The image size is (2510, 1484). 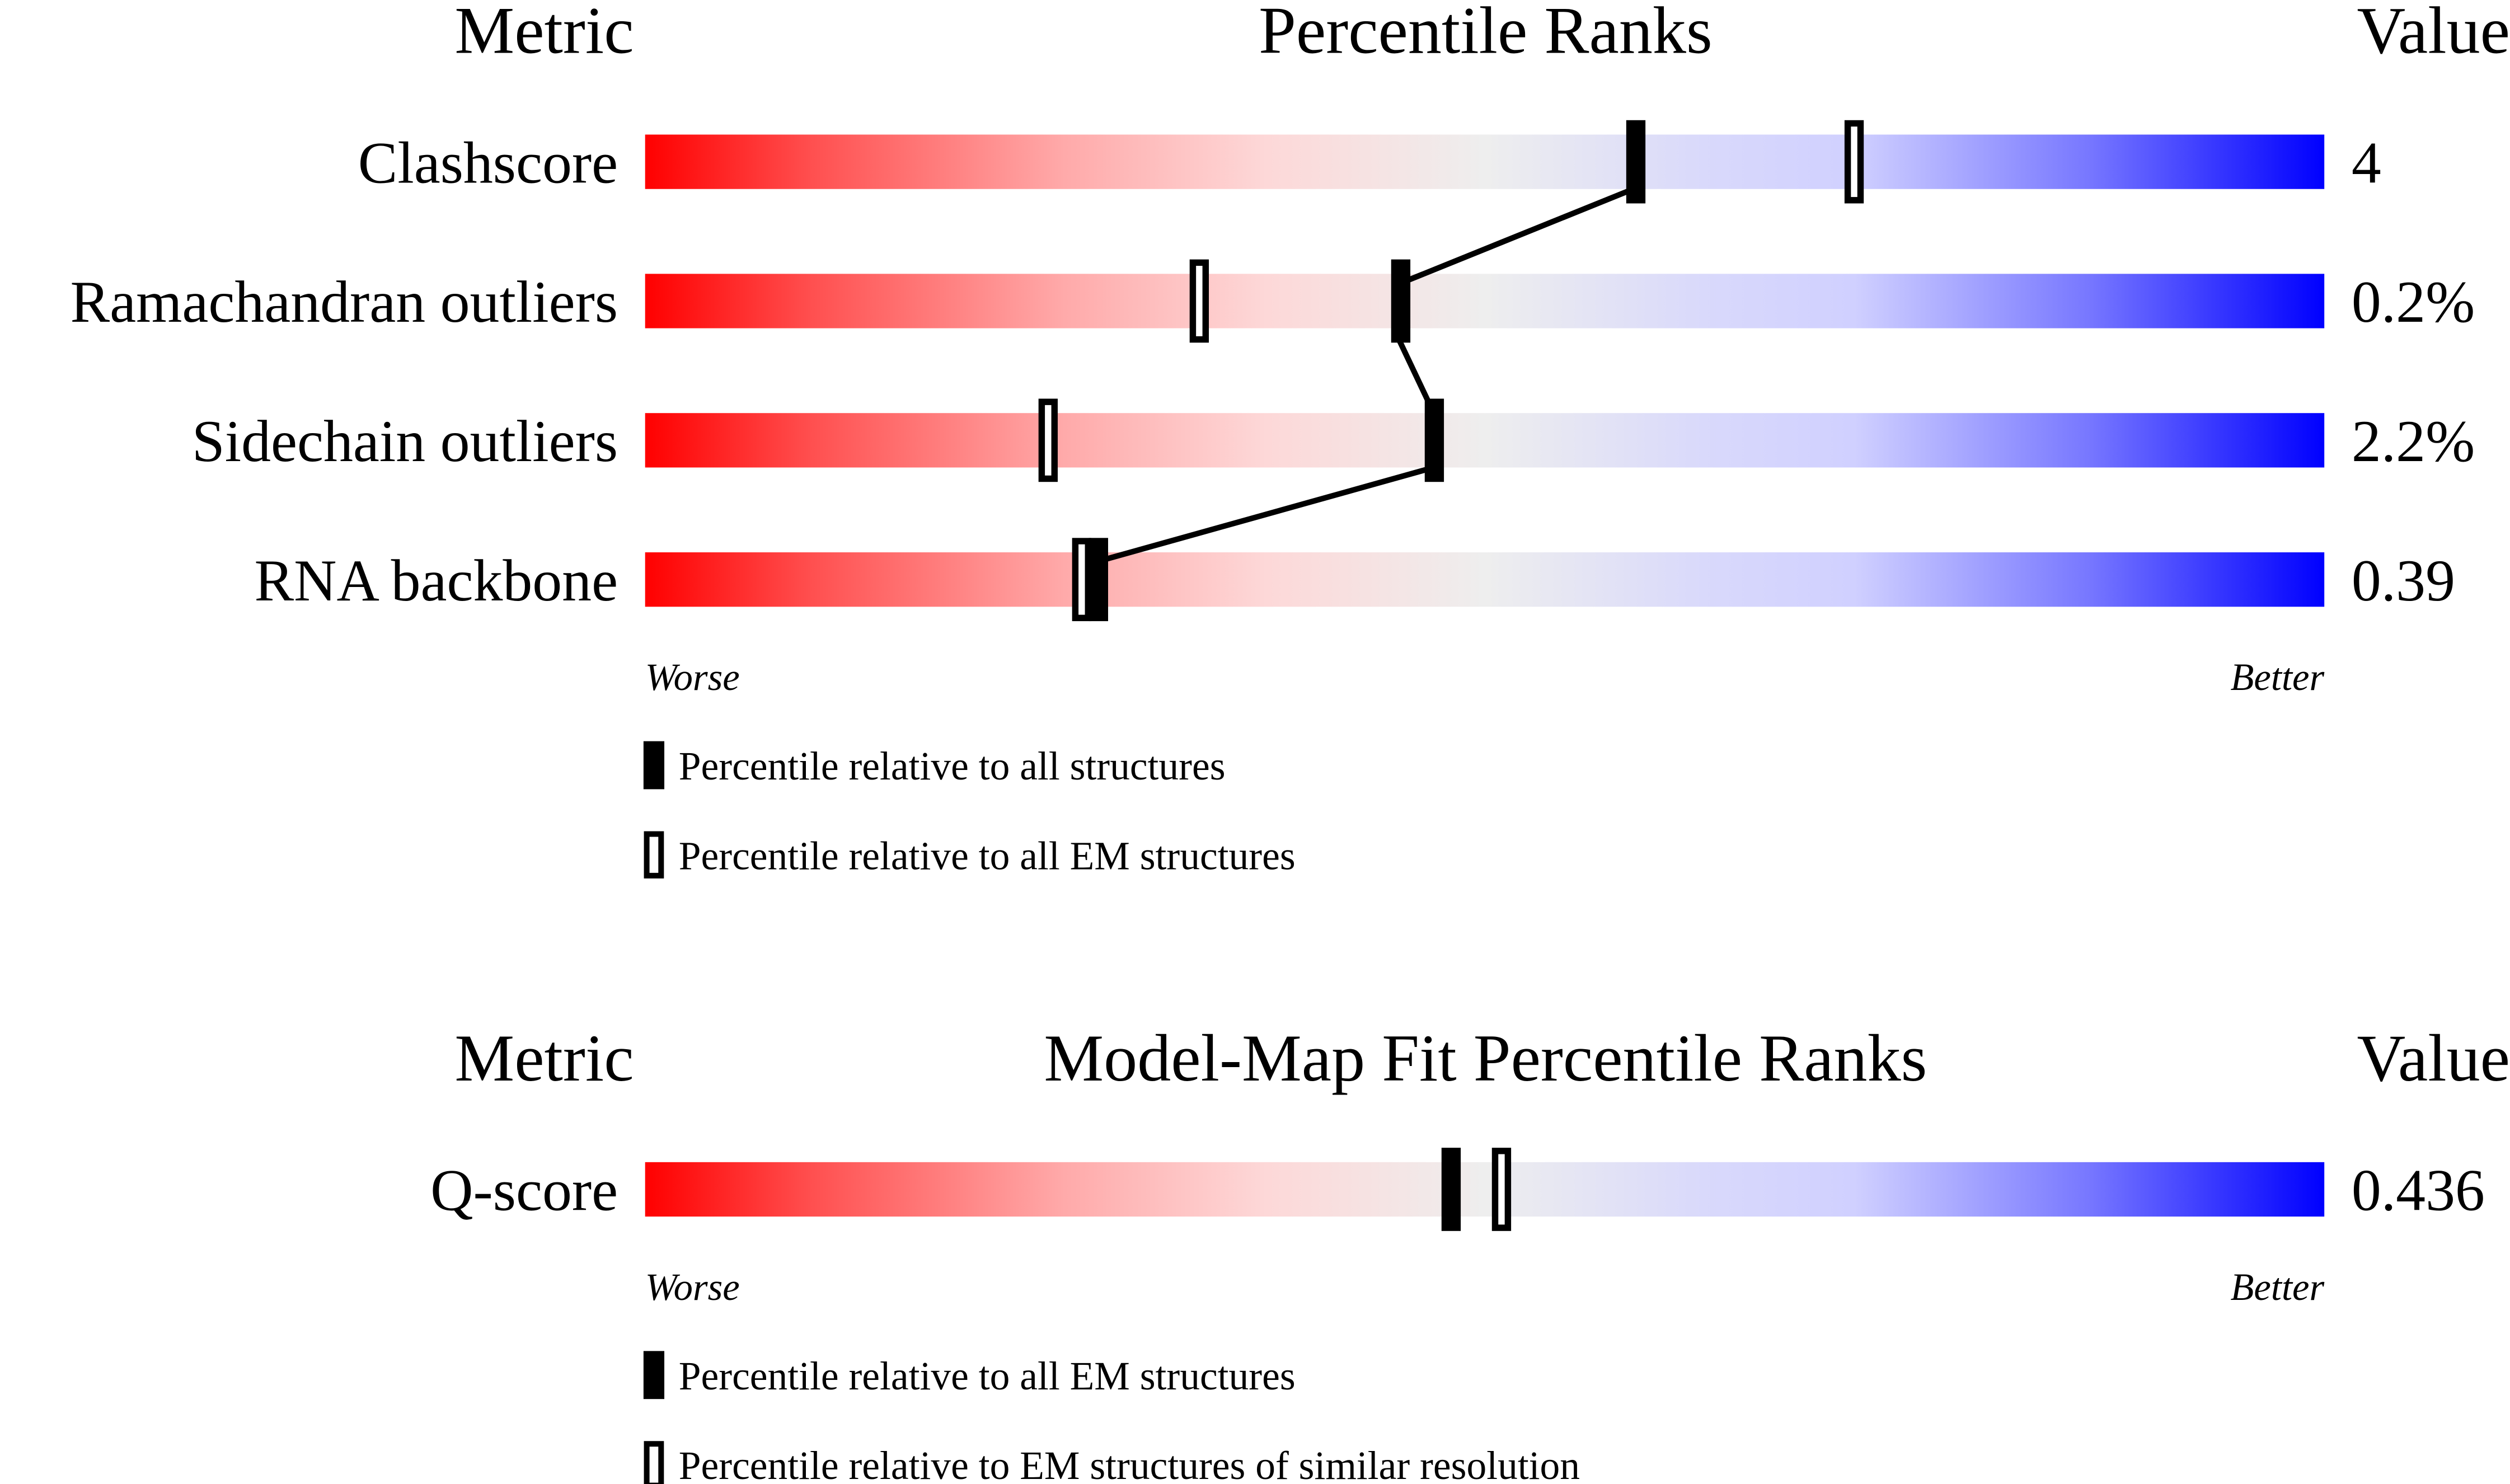 What do you see at coordinates (1486, 34) in the screenshot?
I see `chart-title: Percentile Ranks` at bounding box center [1486, 34].